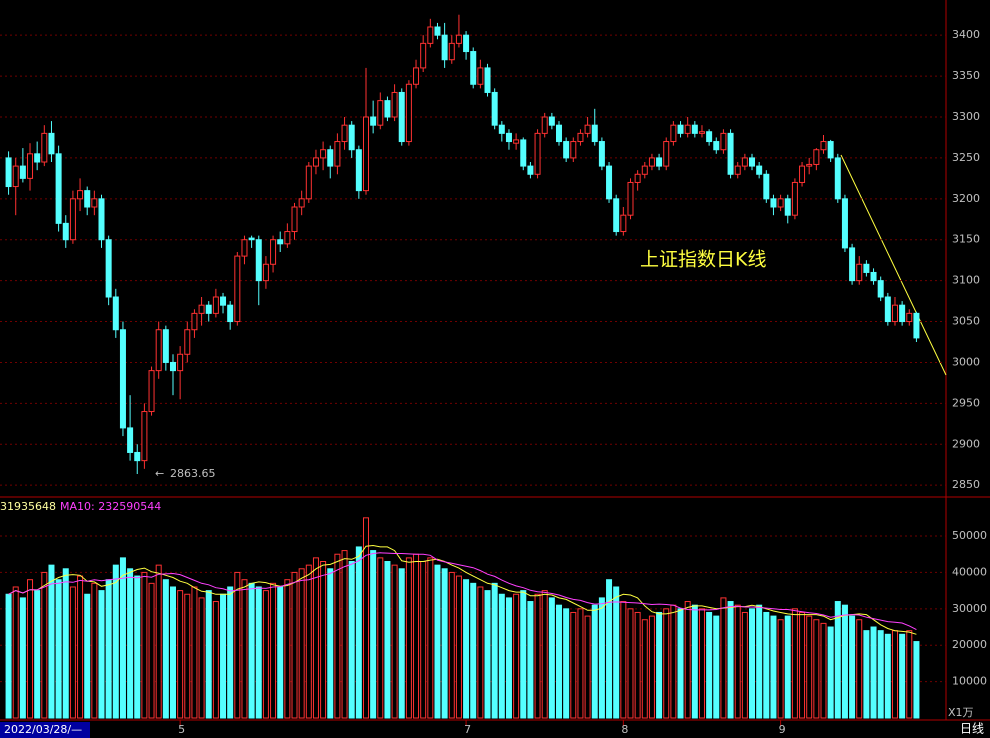  Describe the element at coordinates (966, 402) in the screenshot. I see `y-tick-label: 2950` at that location.